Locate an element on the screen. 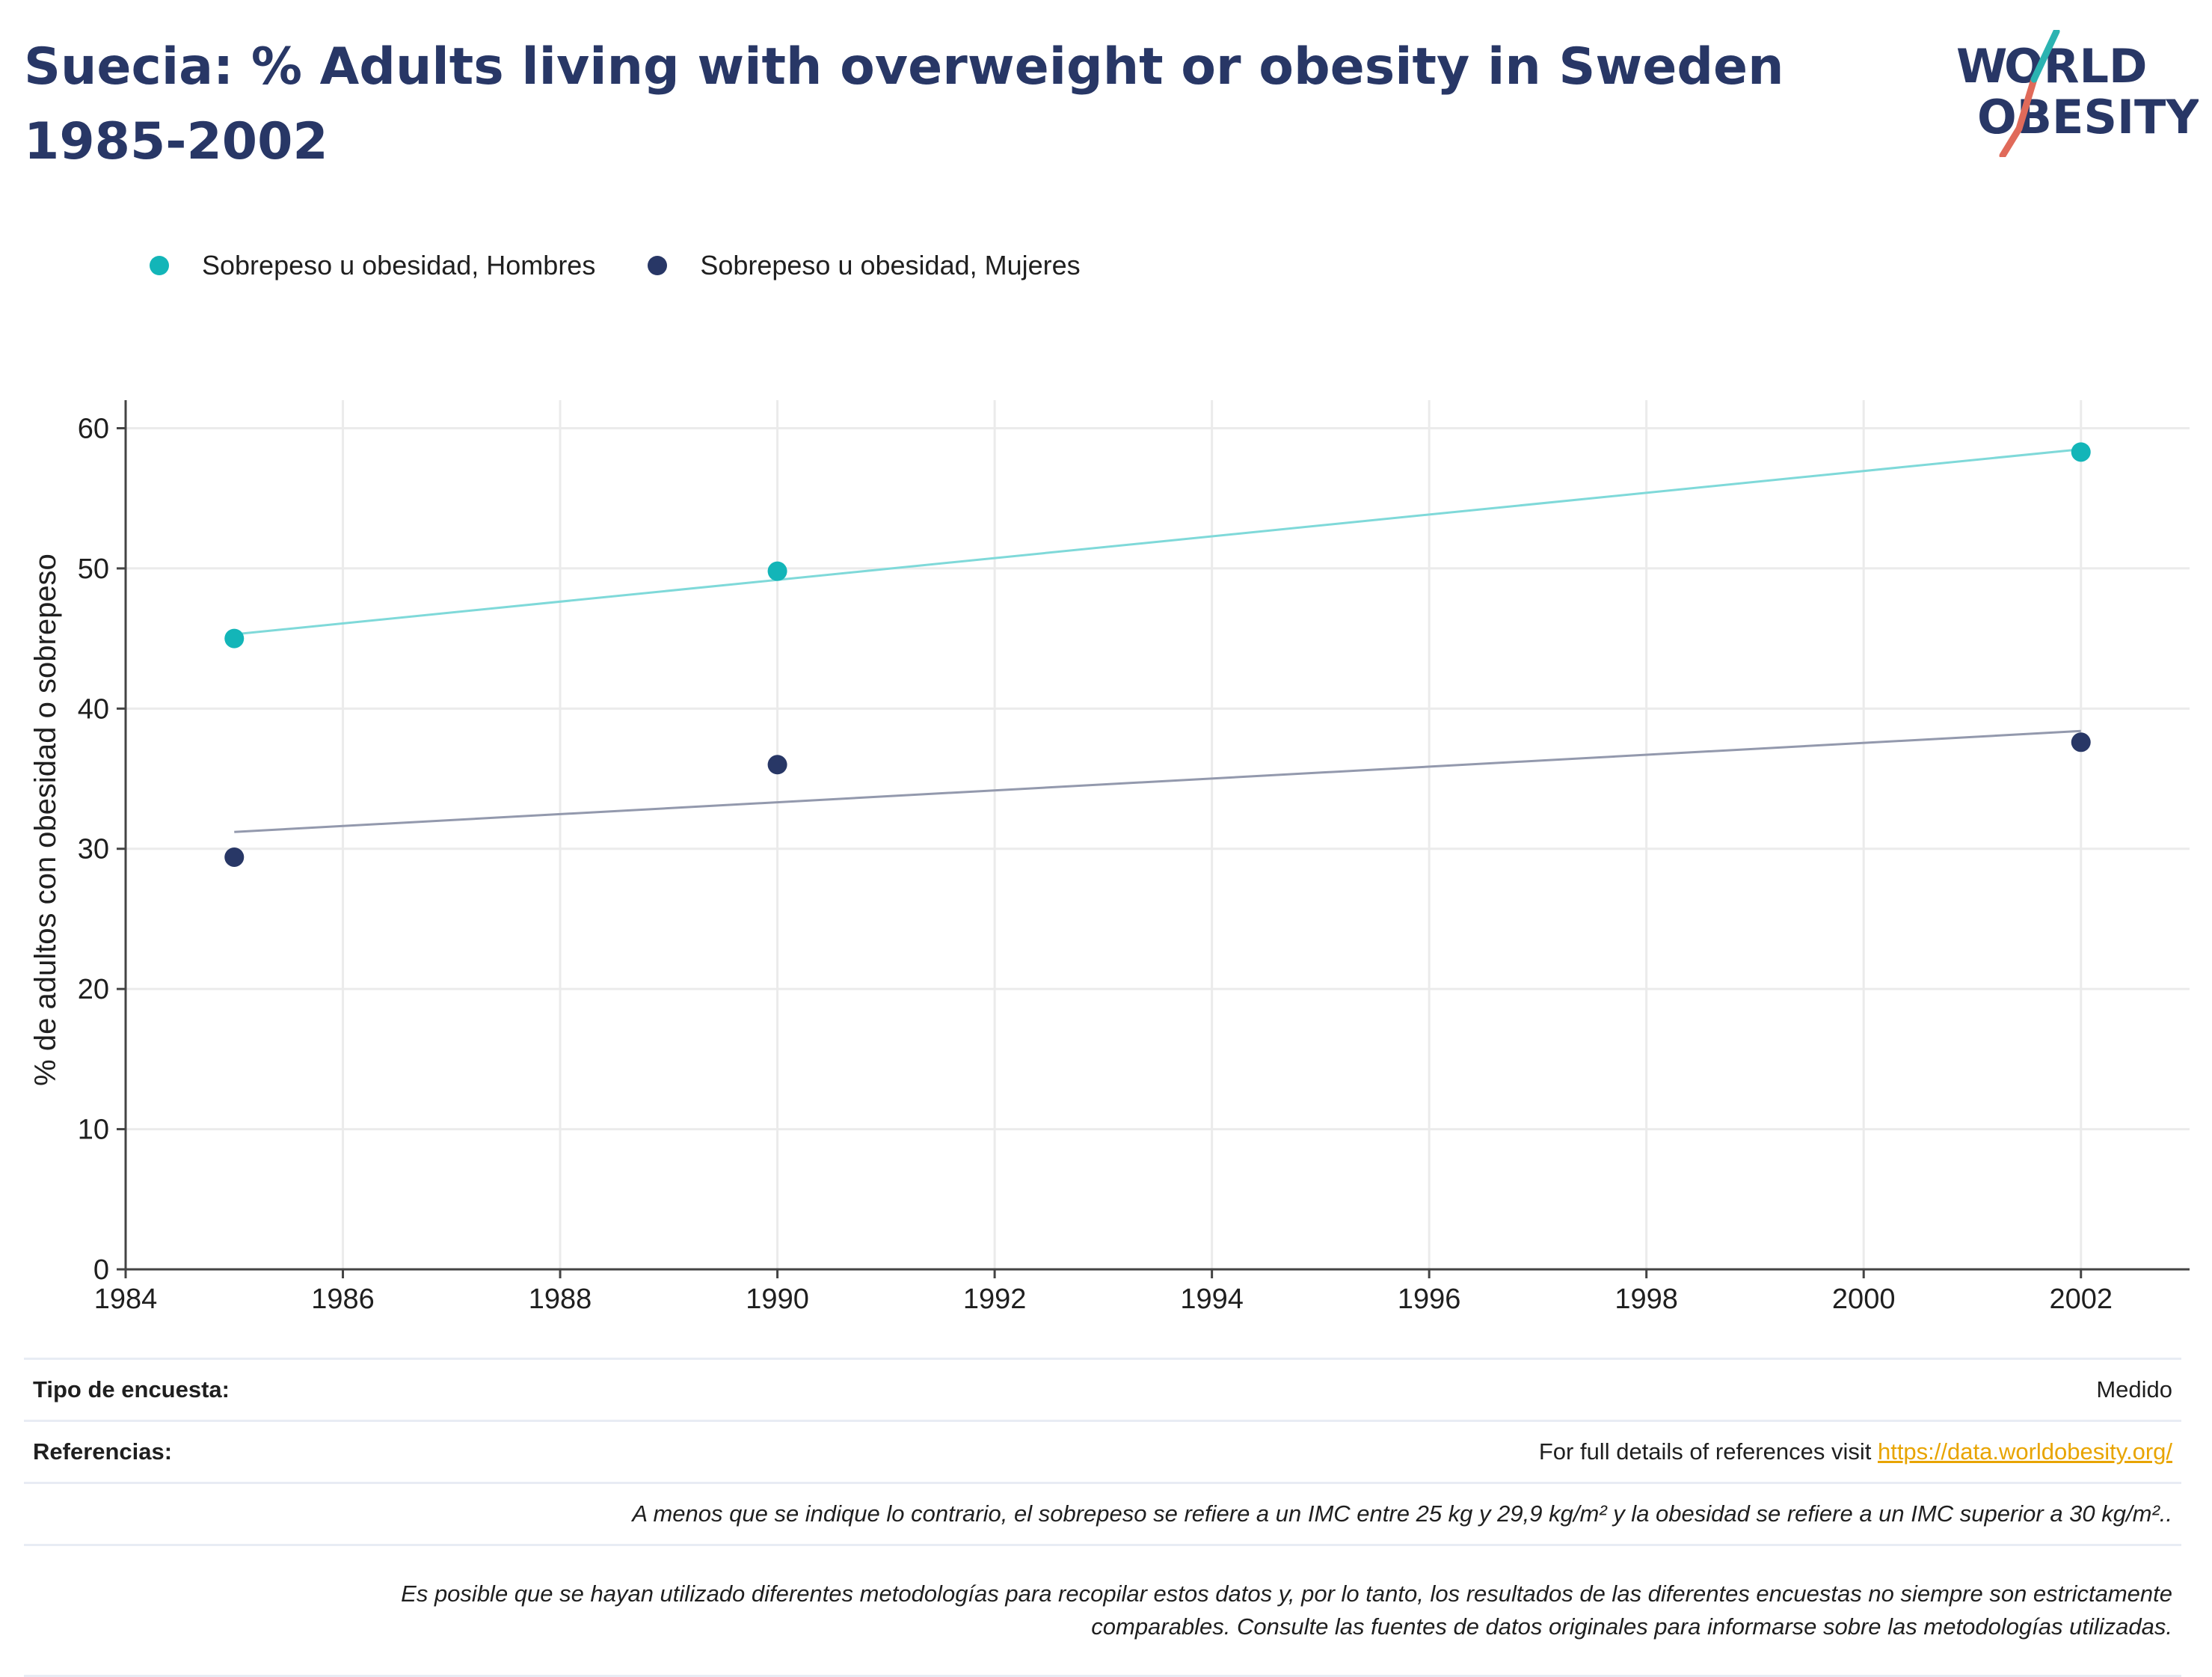  legend-item-hombres: Sobrepeso u obesidad, Hombres is located at coordinates (372, 265).